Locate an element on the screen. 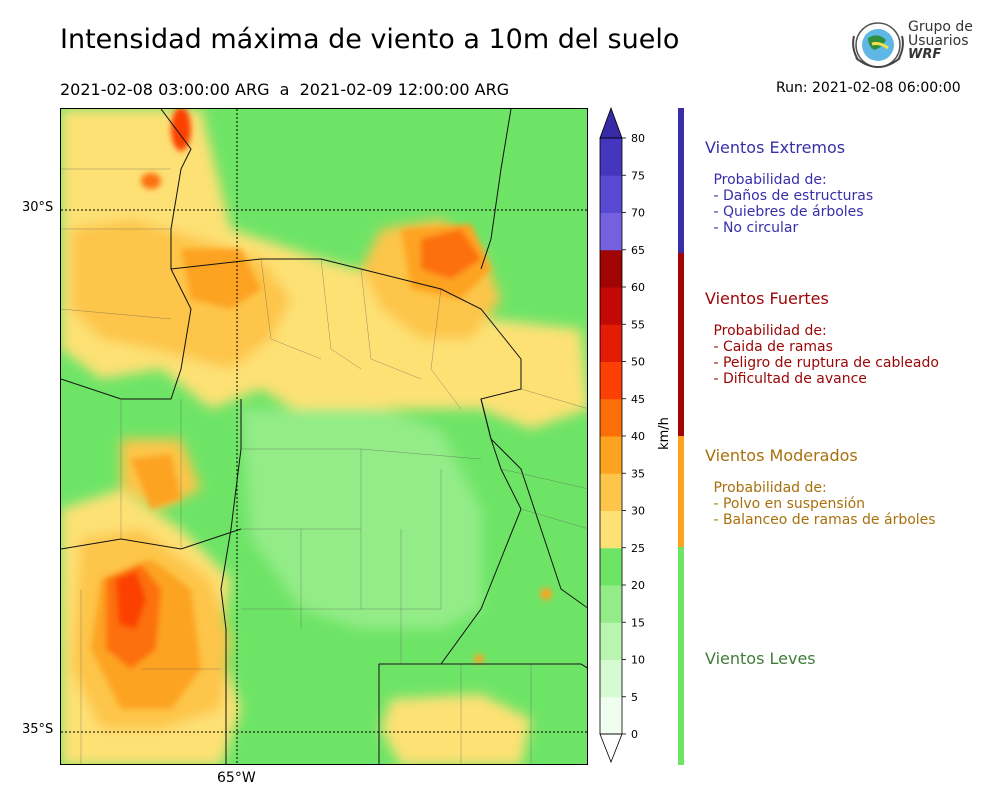 The height and width of the screenshot is (800, 1000). colorbar-tick-label: 25 is located at coordinates (638, 548).